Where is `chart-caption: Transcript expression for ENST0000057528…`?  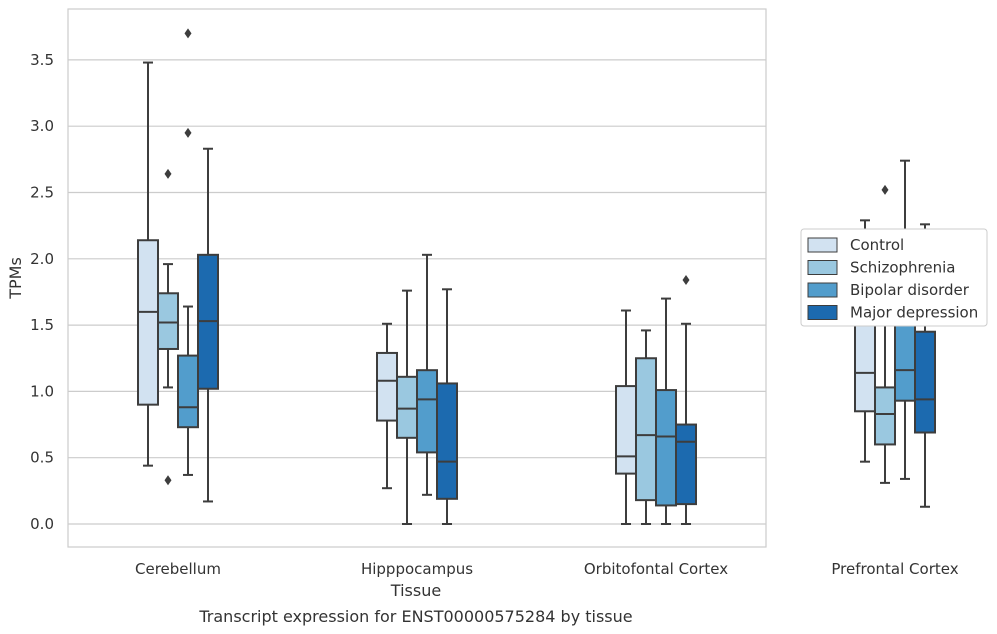
chart-caption: Transcript expression for ENST0000057528… is located at coordinates (415, 616).